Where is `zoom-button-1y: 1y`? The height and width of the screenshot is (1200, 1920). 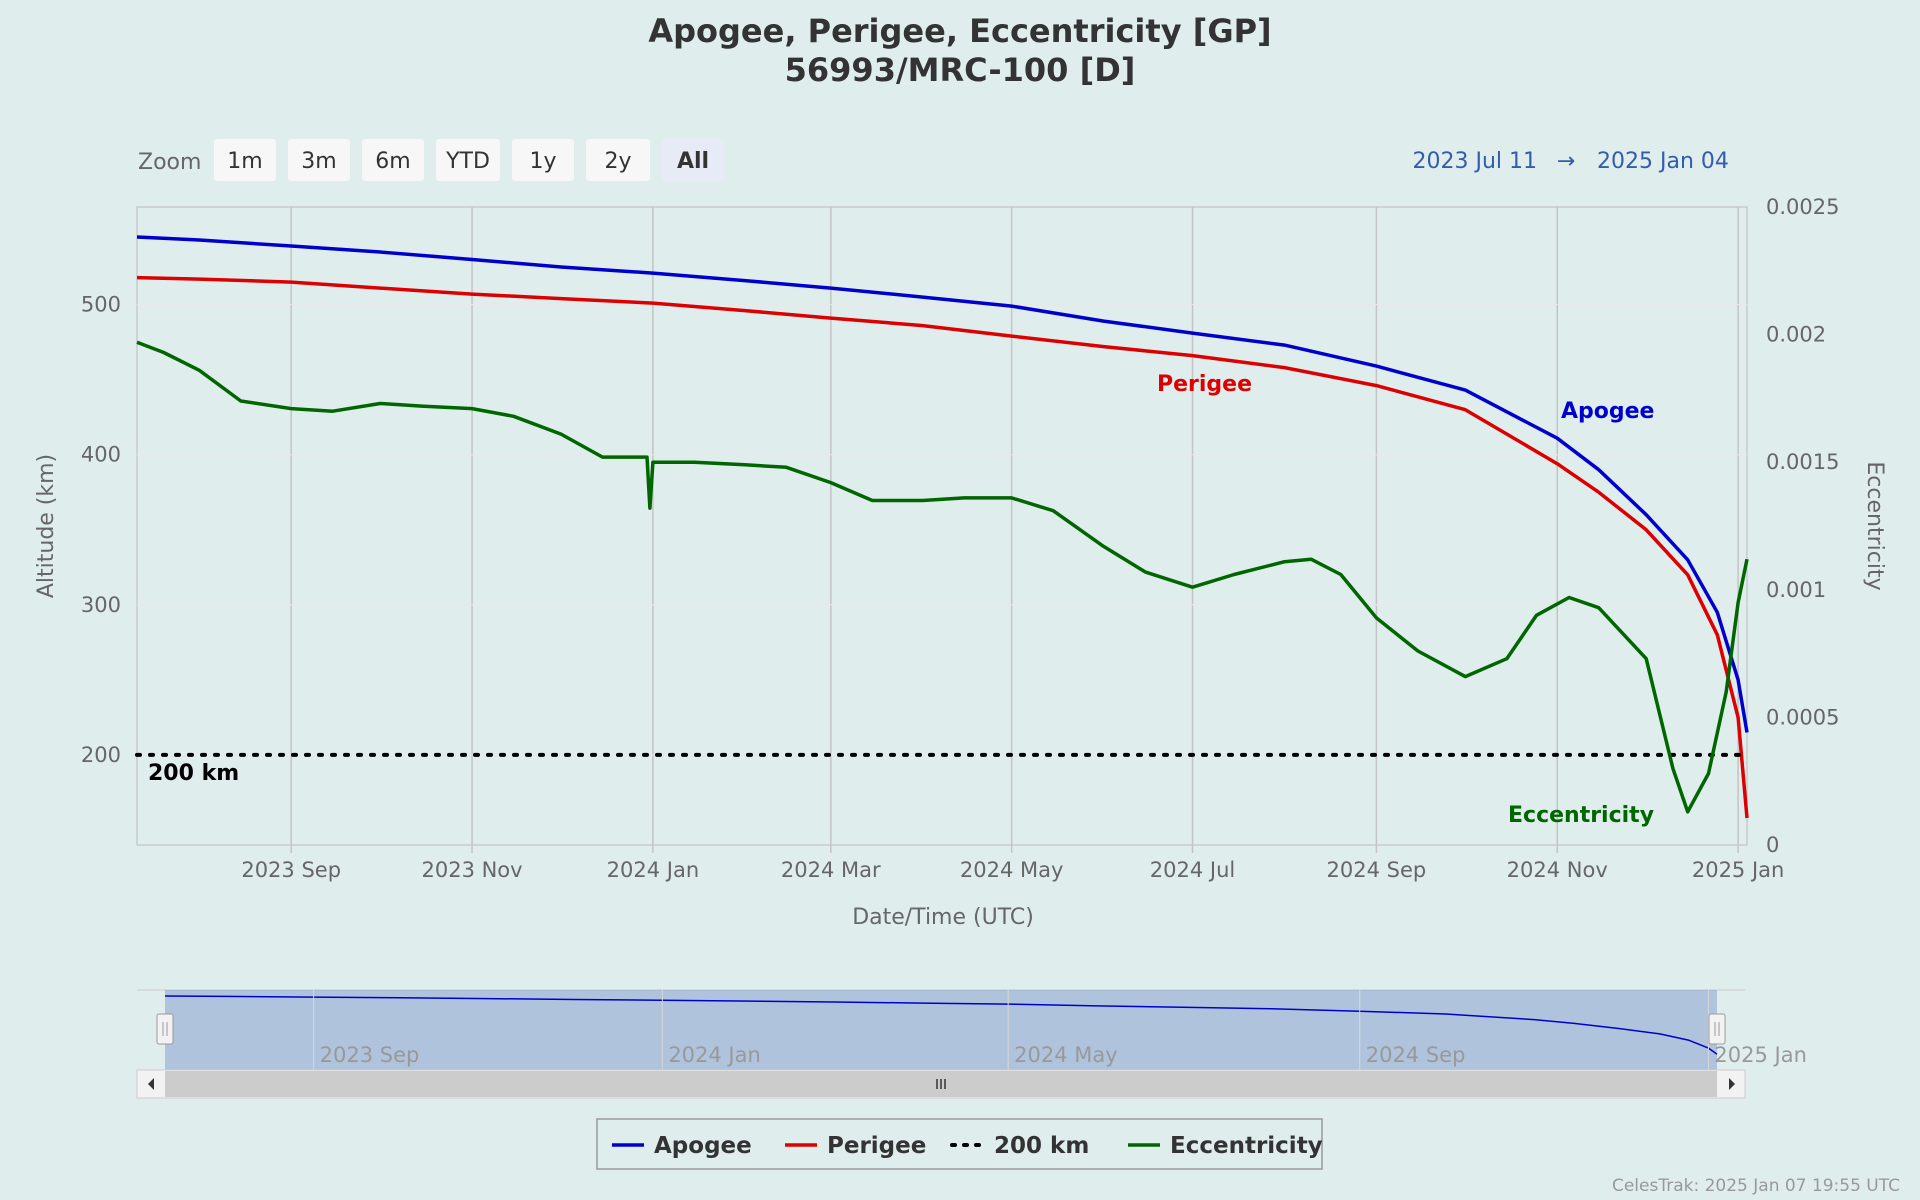 zoom-button-1y: 1y is located at coordinates (543, 160).